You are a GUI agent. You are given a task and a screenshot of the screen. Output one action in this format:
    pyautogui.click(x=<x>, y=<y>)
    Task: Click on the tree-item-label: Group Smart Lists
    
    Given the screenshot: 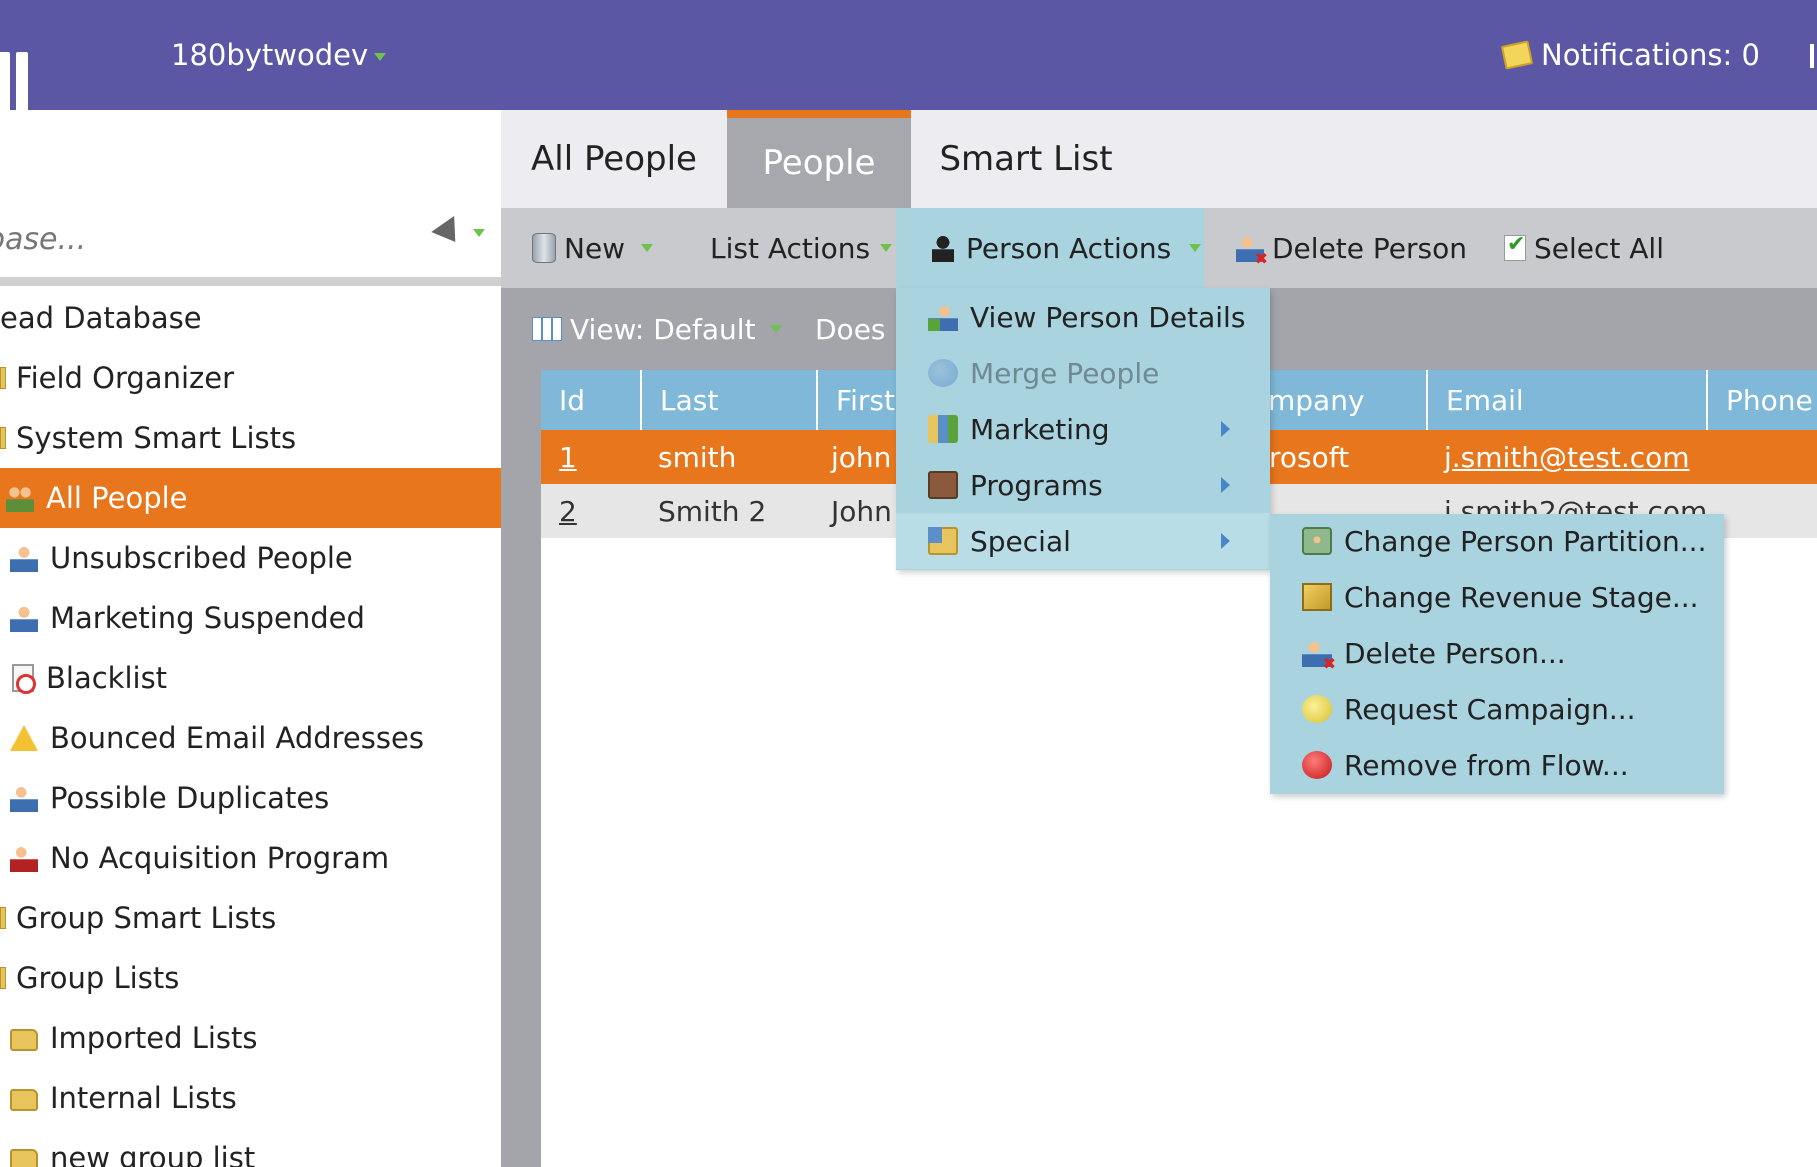 What is the action you would take?
    pyautogui.click(x=146, y=918)
    